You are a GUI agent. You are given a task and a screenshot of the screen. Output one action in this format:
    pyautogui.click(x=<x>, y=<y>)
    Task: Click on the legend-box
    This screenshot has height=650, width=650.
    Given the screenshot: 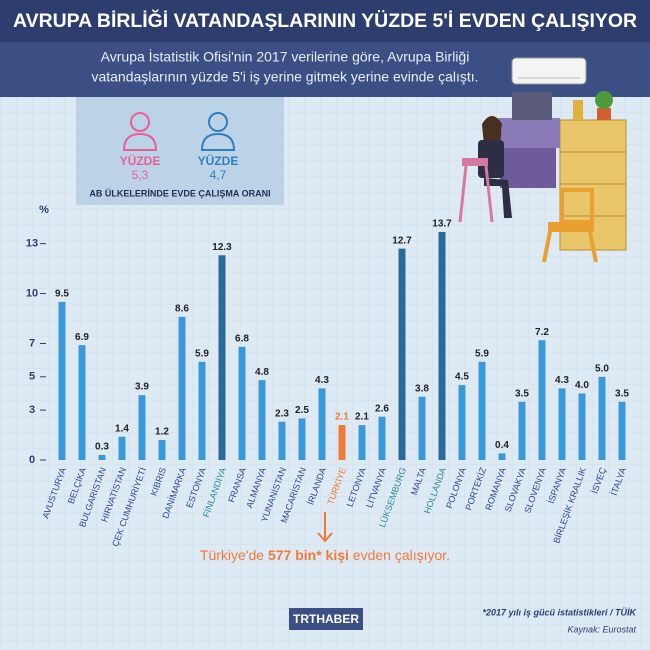 What is the action you would take?
    pyautogui.click(x=180, y=151)
    